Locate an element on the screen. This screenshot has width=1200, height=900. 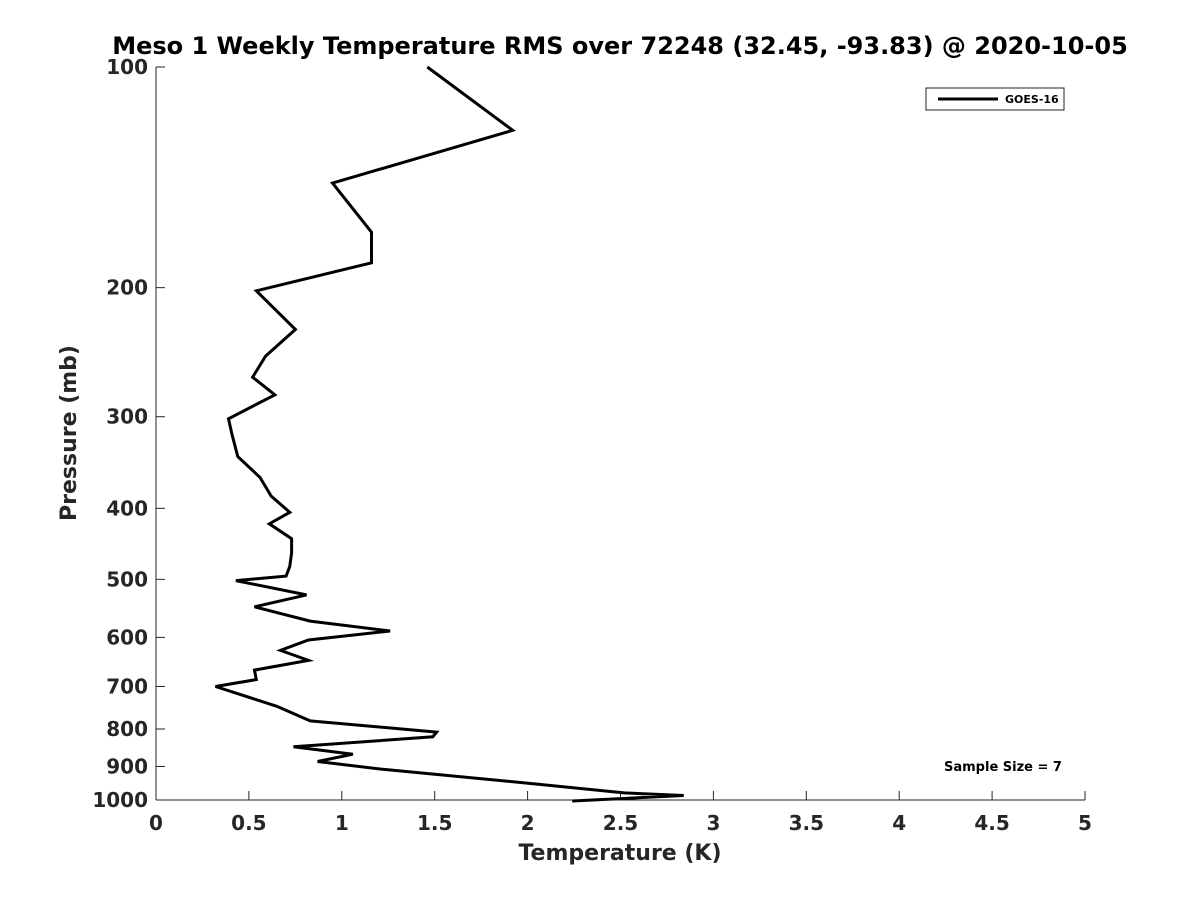
y-tick-label: 700 is located at coordinates (127, 686).